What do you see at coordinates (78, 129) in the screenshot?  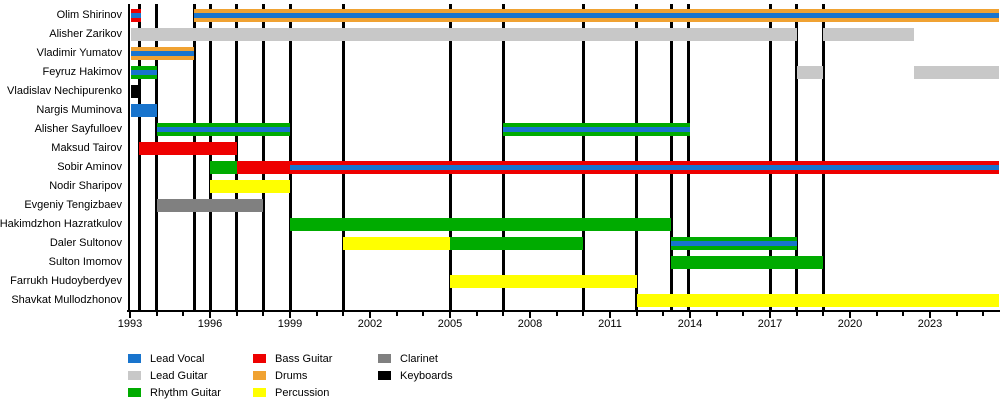 I see `member-label: Alisher Sayfulloev` at bounding box center [78, 129].